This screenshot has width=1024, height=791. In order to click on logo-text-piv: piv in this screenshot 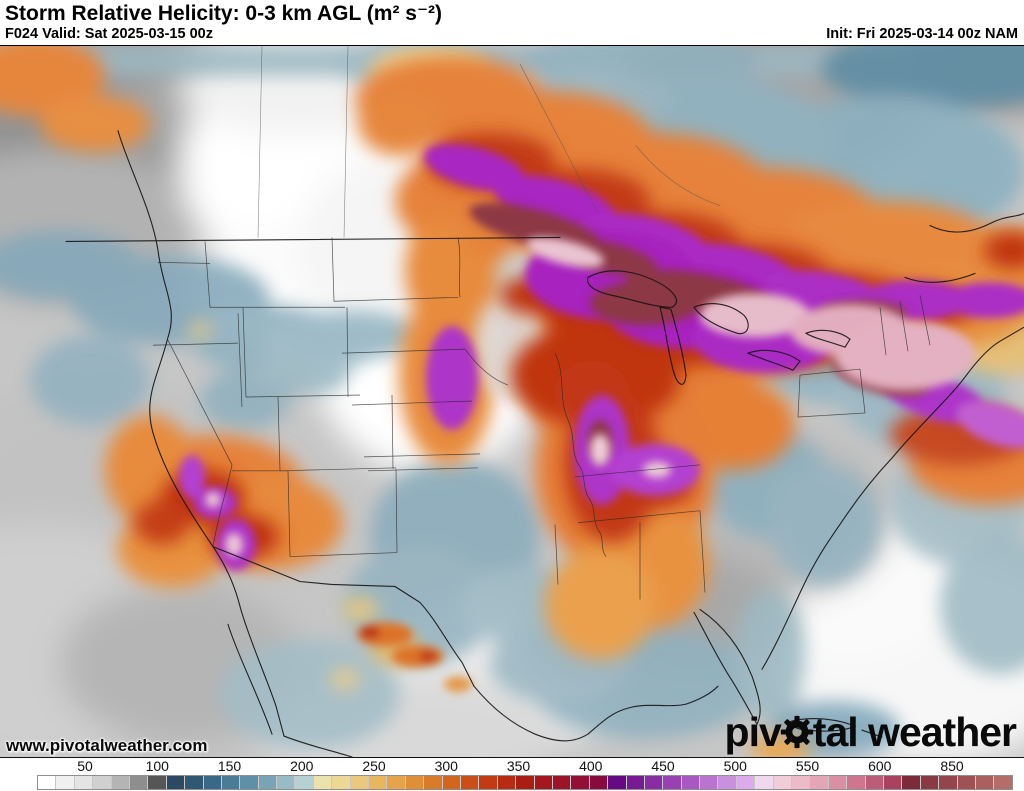, I will do `click(753, 732)`.